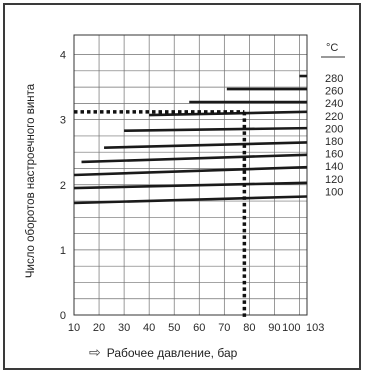 Image resolution: width=368 pixels, height=376 pixels. I want to click on hollow-right-arrow-icon: ⇨, so click(95, 352).